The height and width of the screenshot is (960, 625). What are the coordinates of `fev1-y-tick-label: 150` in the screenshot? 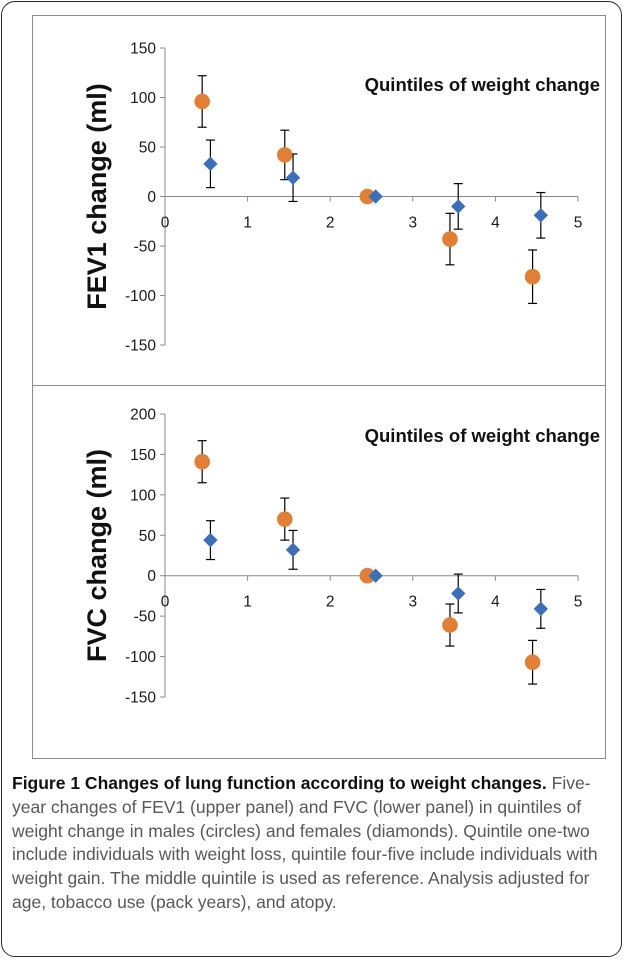 It's located at (143, 49).